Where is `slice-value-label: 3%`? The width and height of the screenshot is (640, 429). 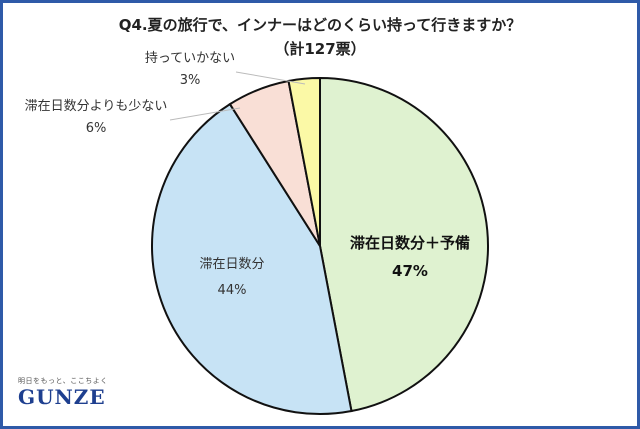 slice-value-label: 3% is located at coordinates (190, 80).